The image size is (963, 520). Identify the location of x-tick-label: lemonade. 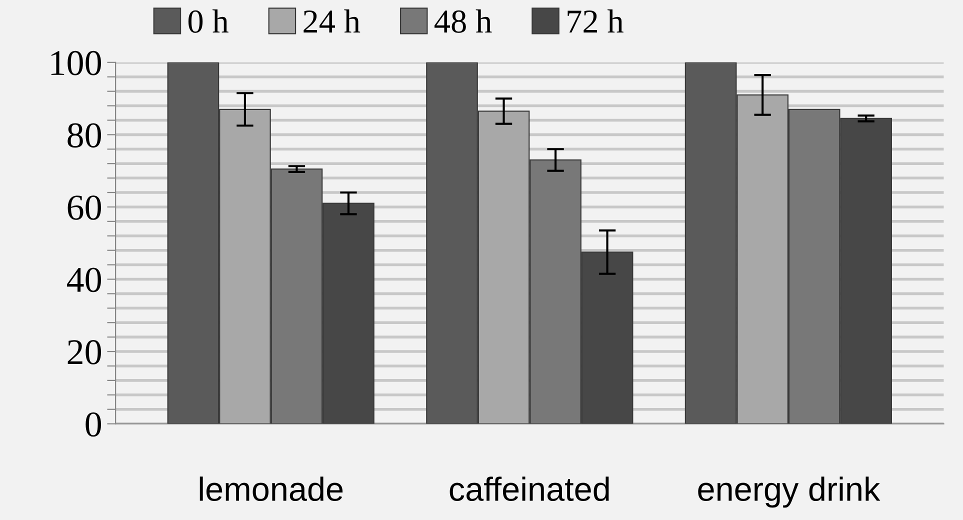
(271, 489).